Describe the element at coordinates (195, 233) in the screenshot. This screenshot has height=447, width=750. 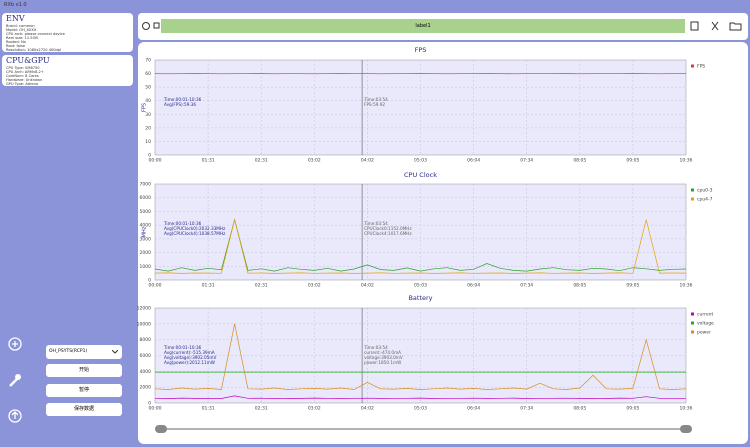
I see `annotation: Avg(CPUClock4):1038.57MHz` at that location.